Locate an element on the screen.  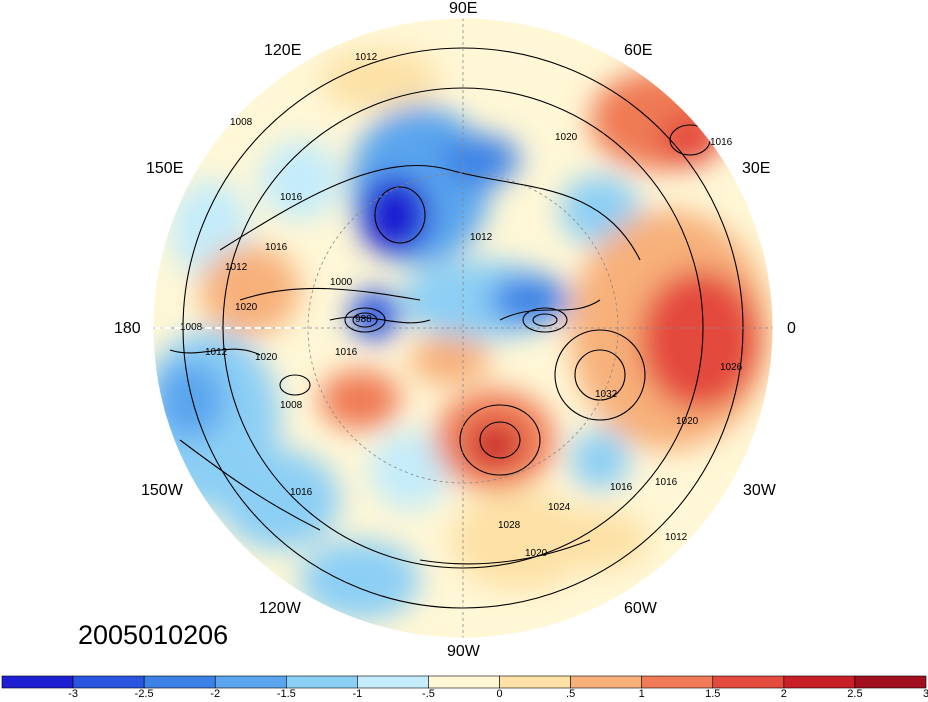
colorbar-tick: 1.5 is located at coordinates (713, 694).